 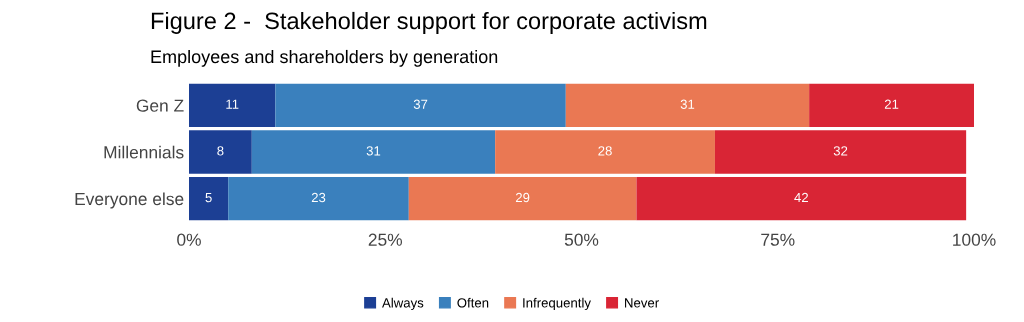 I want to click on data-label: 42, so click(x=801, y=197).